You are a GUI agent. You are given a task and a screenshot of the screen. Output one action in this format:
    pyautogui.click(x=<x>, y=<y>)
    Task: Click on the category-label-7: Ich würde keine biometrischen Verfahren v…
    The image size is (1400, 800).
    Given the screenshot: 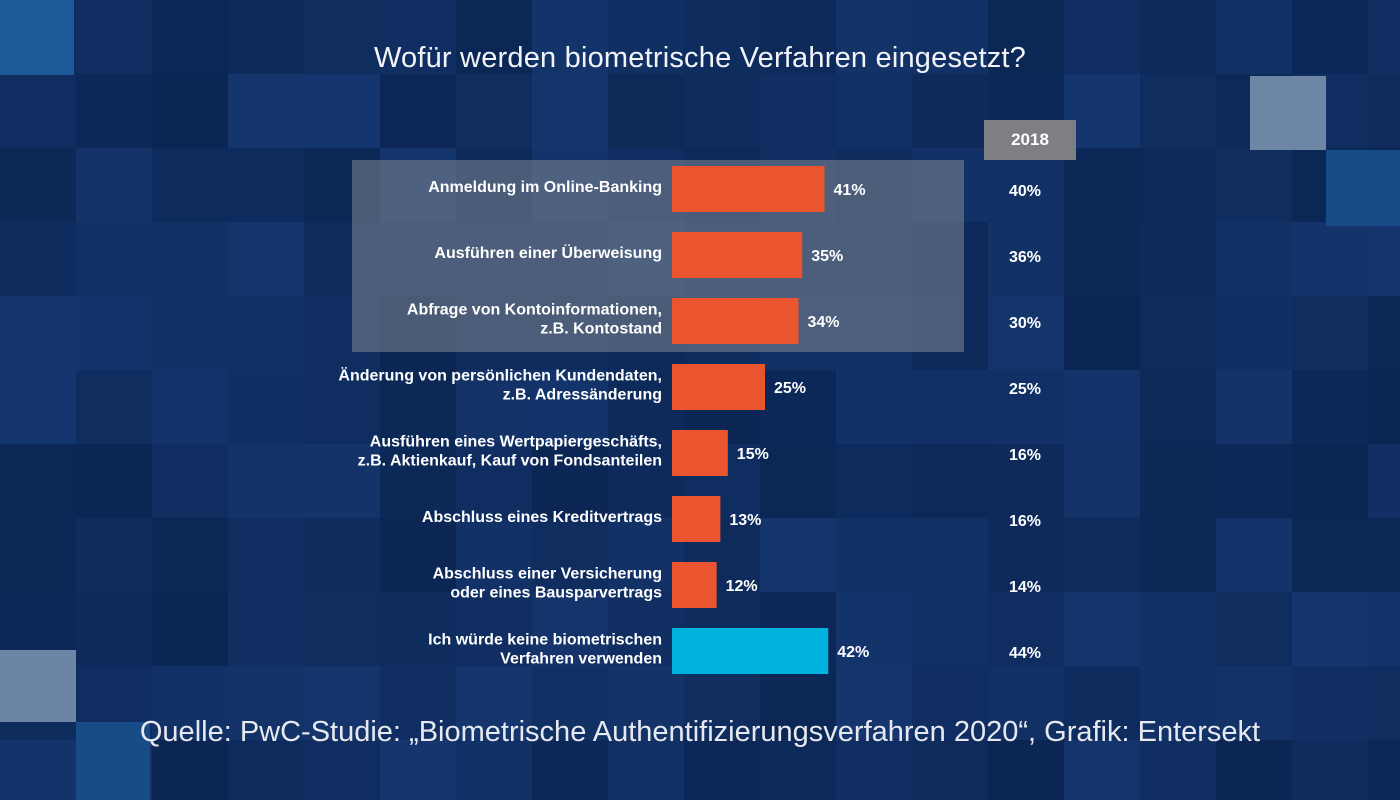 What is the action you would take?
    pyautogui.click(x=545, y=650)
    